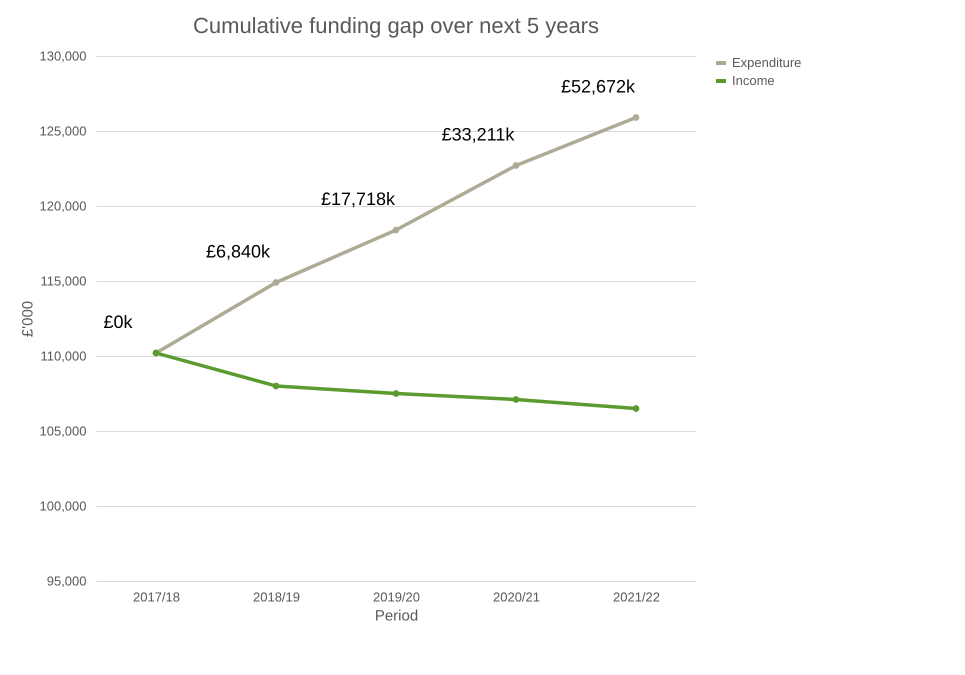  Describe the element at coordinates (516, 597) in the screenshot. I see `x-tick-label: 2020/21` at that location.